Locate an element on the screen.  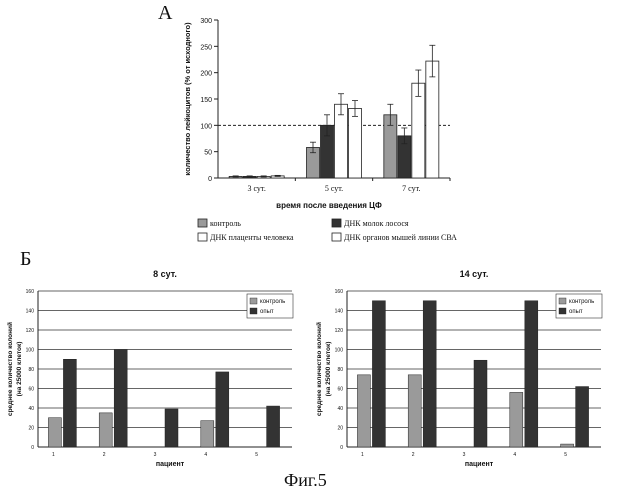
legend-label: ДНК молок лосося is located at coordinates (376, 223).